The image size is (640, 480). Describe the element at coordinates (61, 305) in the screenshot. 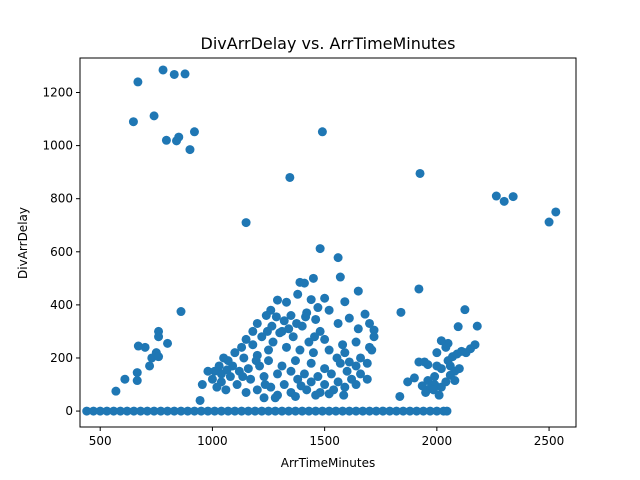

I see `y-tick-label: 400` at that location.